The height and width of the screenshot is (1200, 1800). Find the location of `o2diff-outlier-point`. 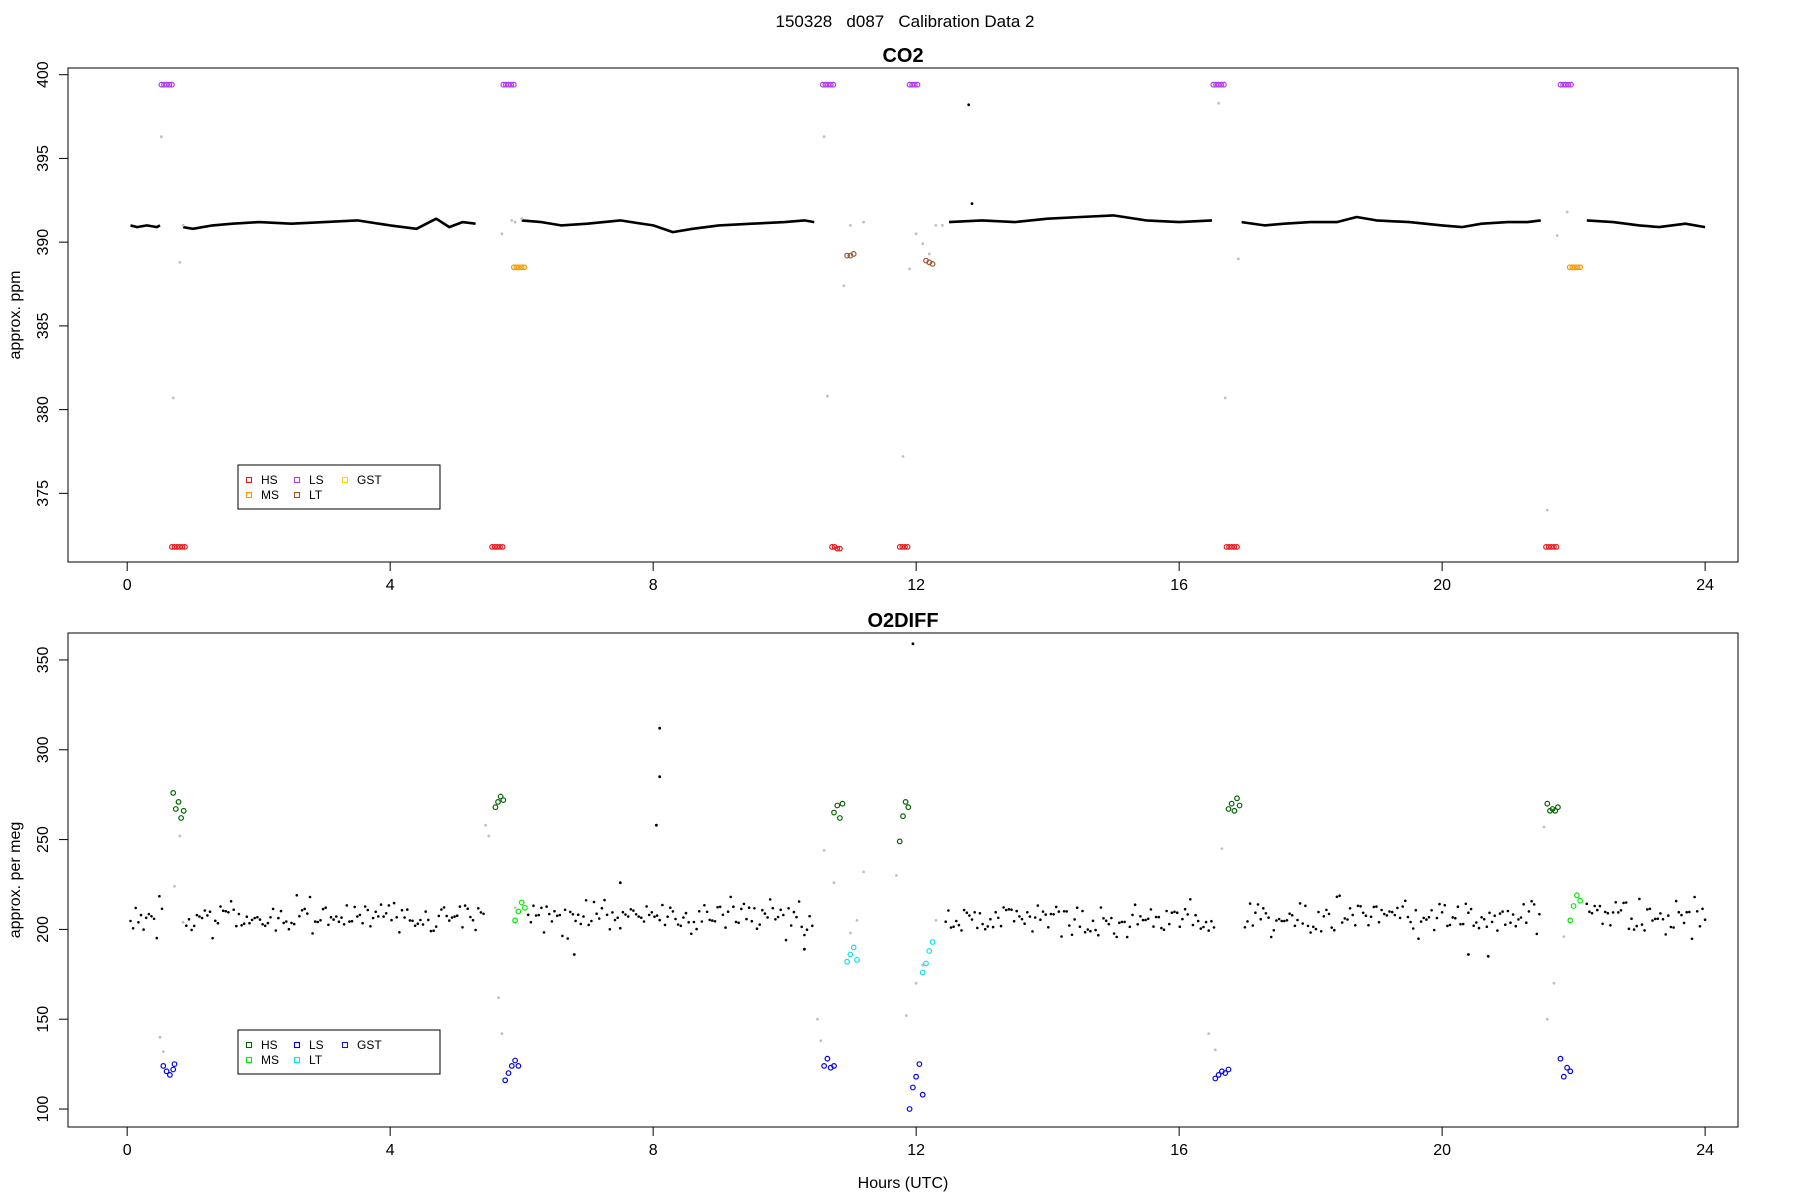

o2diff-outlier-point is located at coordinates (1488, 956).